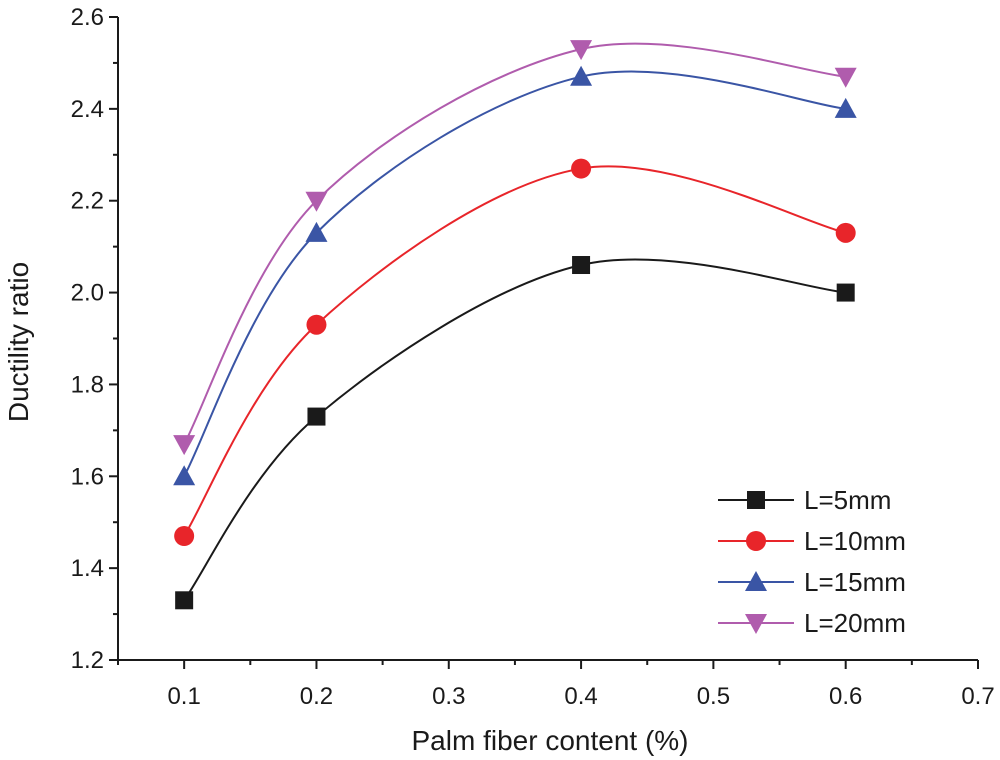 The image size is (1000, 760). What do you see at coordinates (316, 696) in the screenshot?
I see `x-tick-label: 0.2` at bounding box center [316, 696].